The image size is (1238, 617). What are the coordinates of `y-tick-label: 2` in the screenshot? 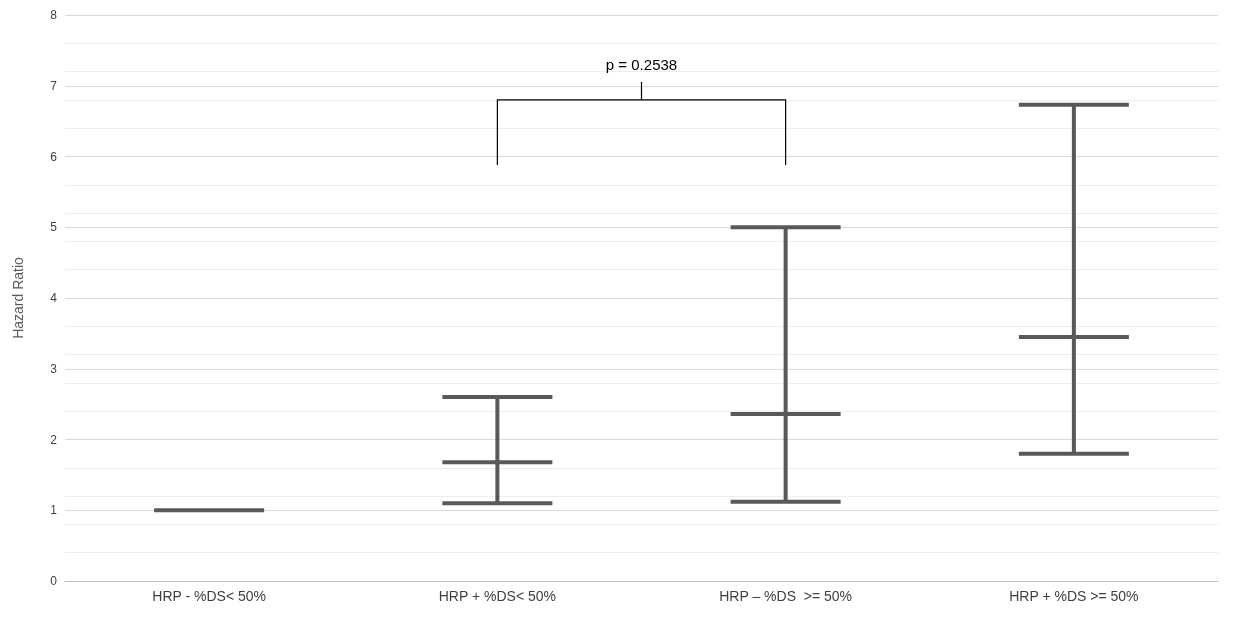 It's located at (54, 439).